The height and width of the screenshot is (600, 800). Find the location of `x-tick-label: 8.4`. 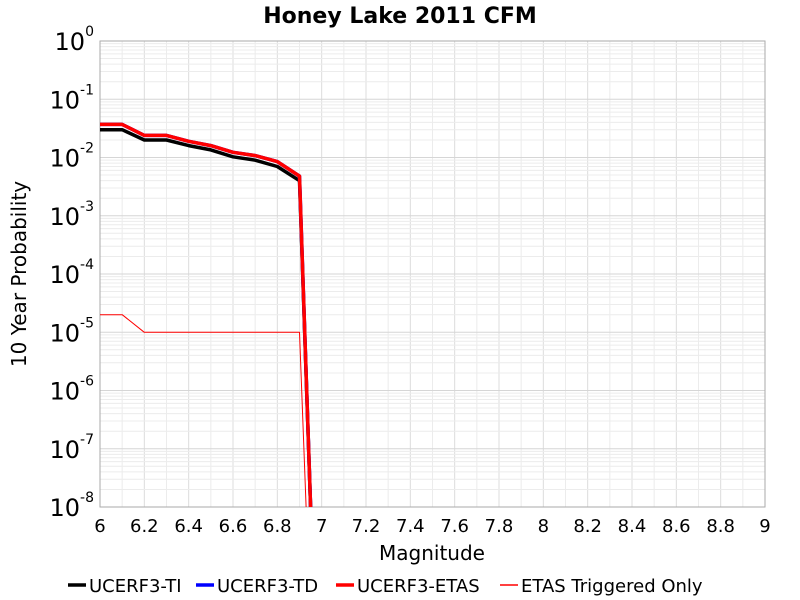

x-tick-label: 8.4 is located at coordinates (632, 526).